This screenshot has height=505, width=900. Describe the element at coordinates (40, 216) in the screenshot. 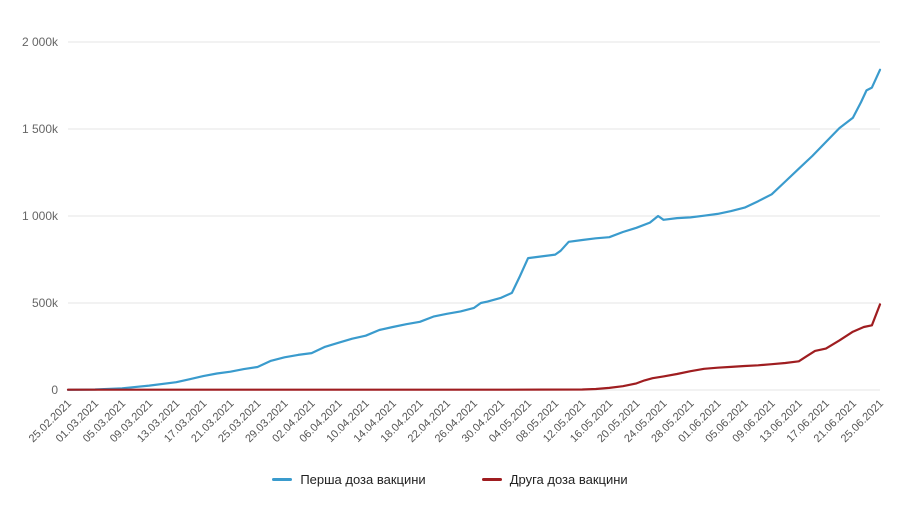

I see `y-axis-tick-label: 1 000k` at that location.